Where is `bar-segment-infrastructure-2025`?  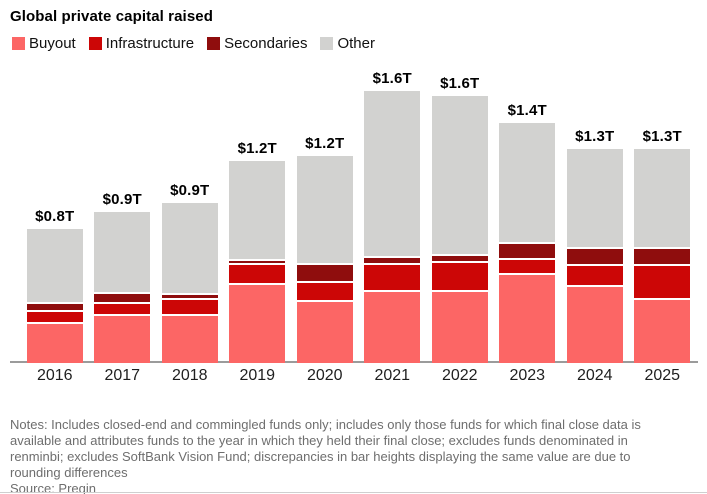 bar-segment-infrastructure-2025 is located at coordinates (662, 281).